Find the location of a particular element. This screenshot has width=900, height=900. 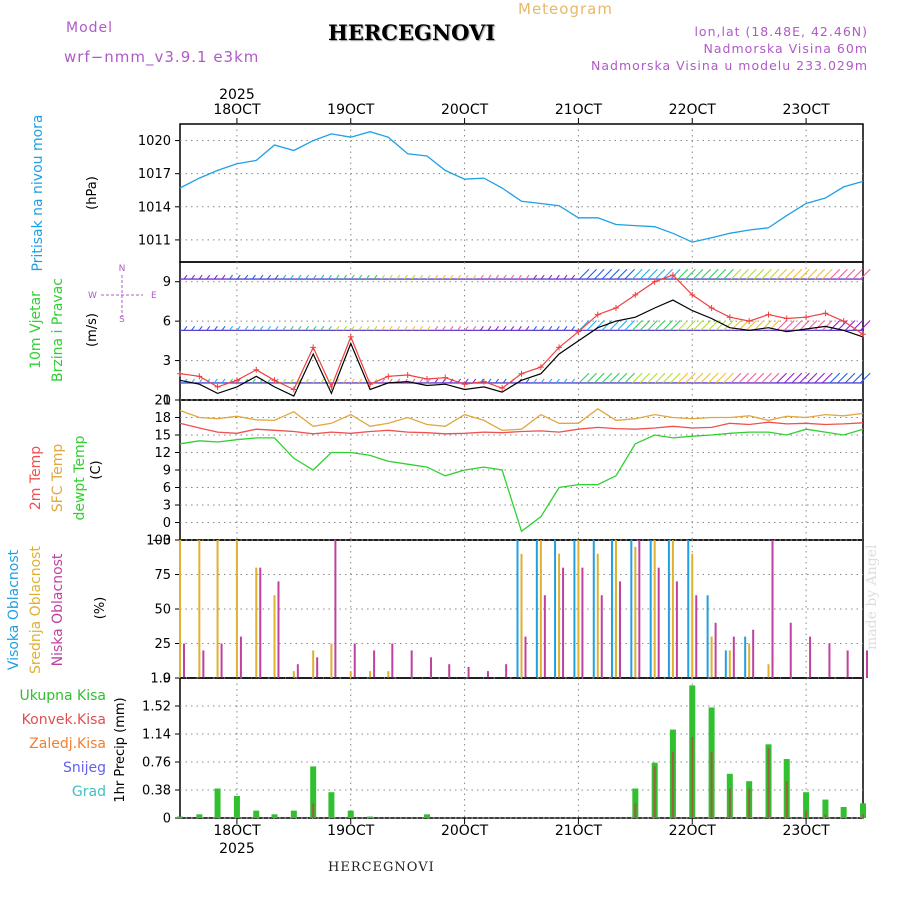

x-date-label-bottom: 23OCT is located at coordinates (806, 831).